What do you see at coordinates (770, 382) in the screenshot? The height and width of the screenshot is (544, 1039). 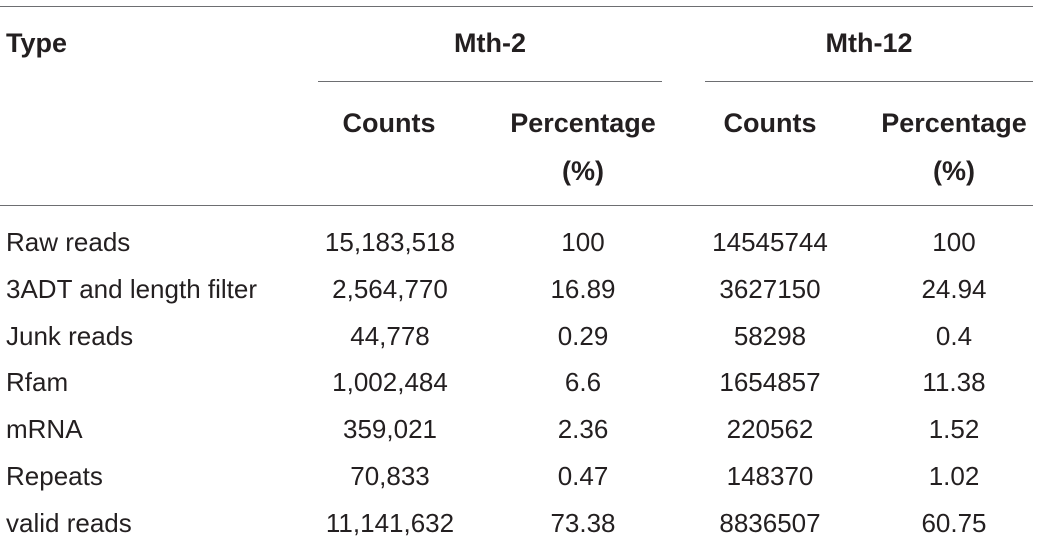 I see `row-mth12-counts: 1654857` at bounding box center [770, 382].